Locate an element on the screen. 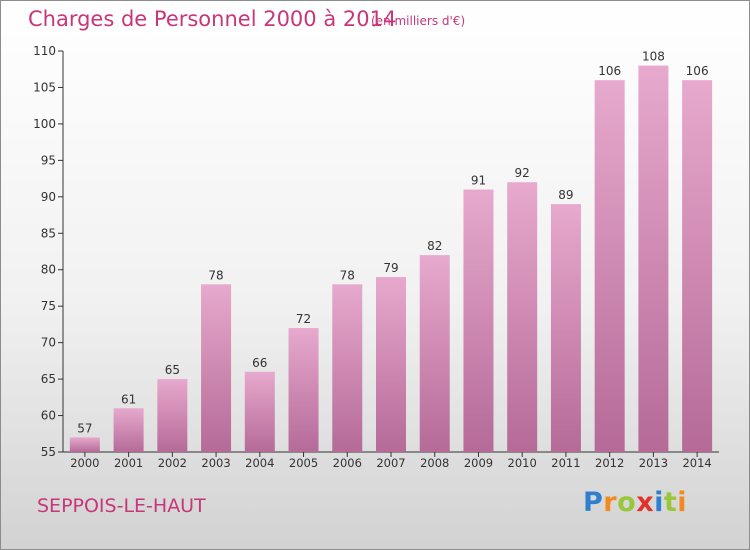 The height and width of the screenshot is (550, 750). x-tick-label: 2010 is located at coordinates (522, 463).